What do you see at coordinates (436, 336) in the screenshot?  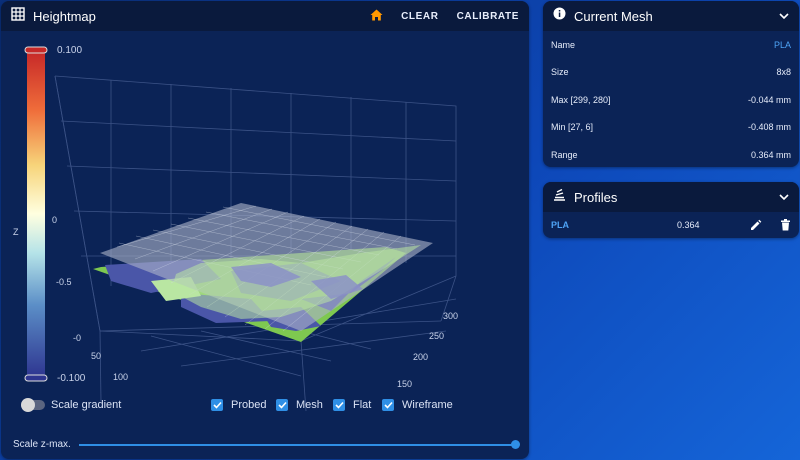 I see `y-tick: 250` at bounding box center [436, 336].